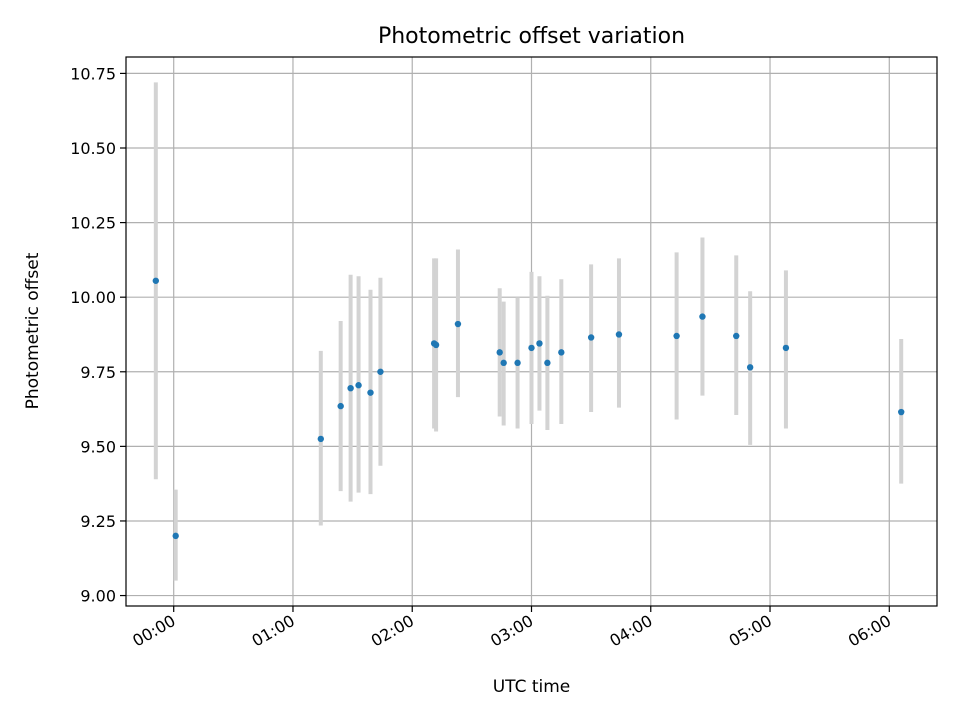  Describe the element at coordinates (98, 521) in the screenshot. I see `y-tick-label: 9.25` at that location.